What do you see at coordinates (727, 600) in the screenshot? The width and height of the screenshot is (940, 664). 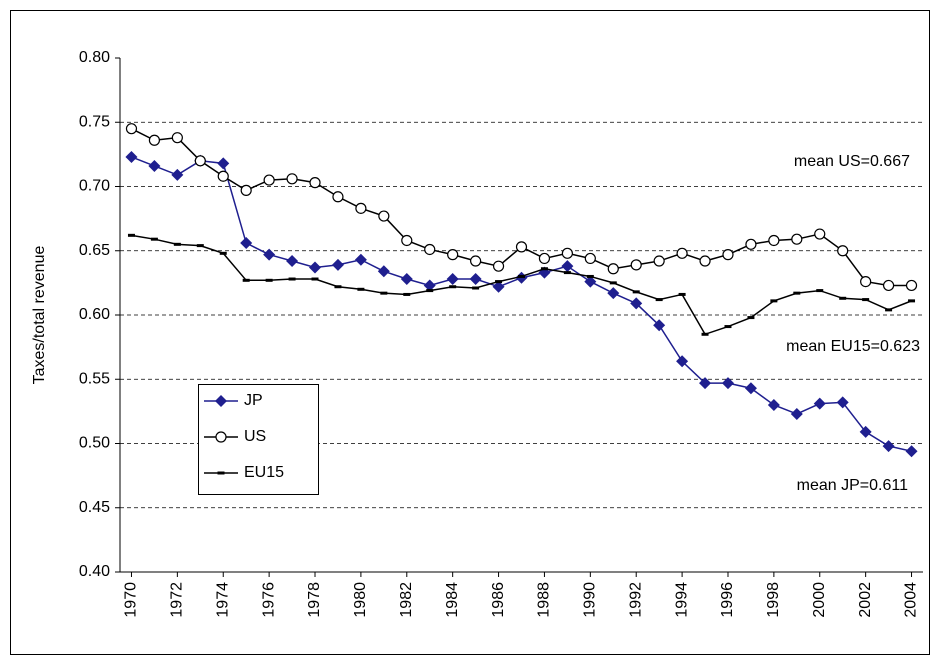 I see `x-tick-label: 1996` at bounding box center [727, 600].